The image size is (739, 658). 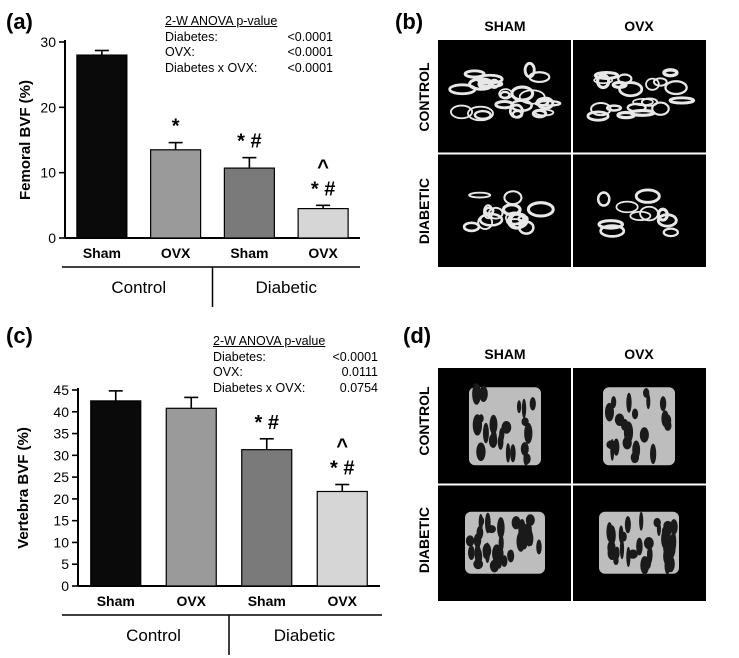 What do you see at coordinates (639, 26) in the screenshot?
I see `column-header-ovx: OVX` at bounding box center [639, 26].